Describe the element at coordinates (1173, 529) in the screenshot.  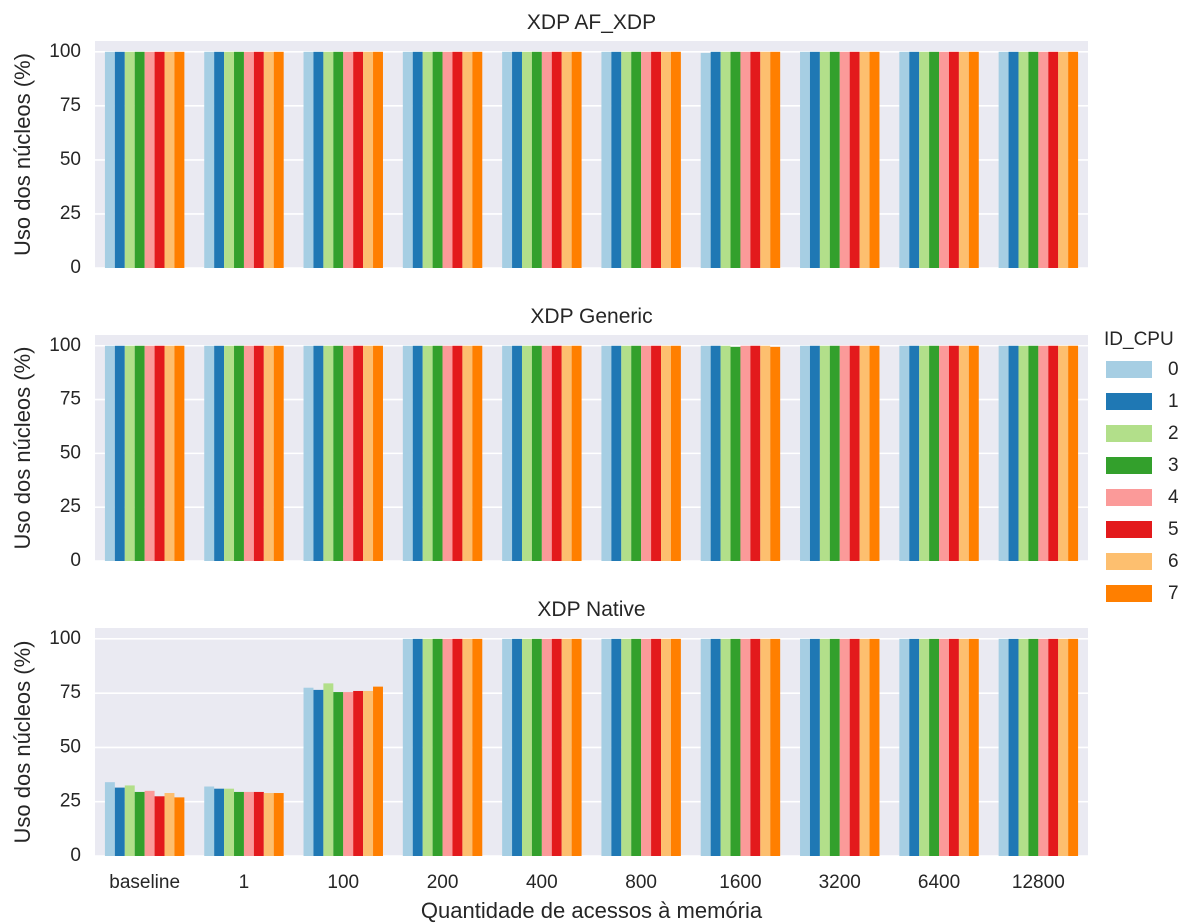
I see `legend-label-5: 5` at that location.